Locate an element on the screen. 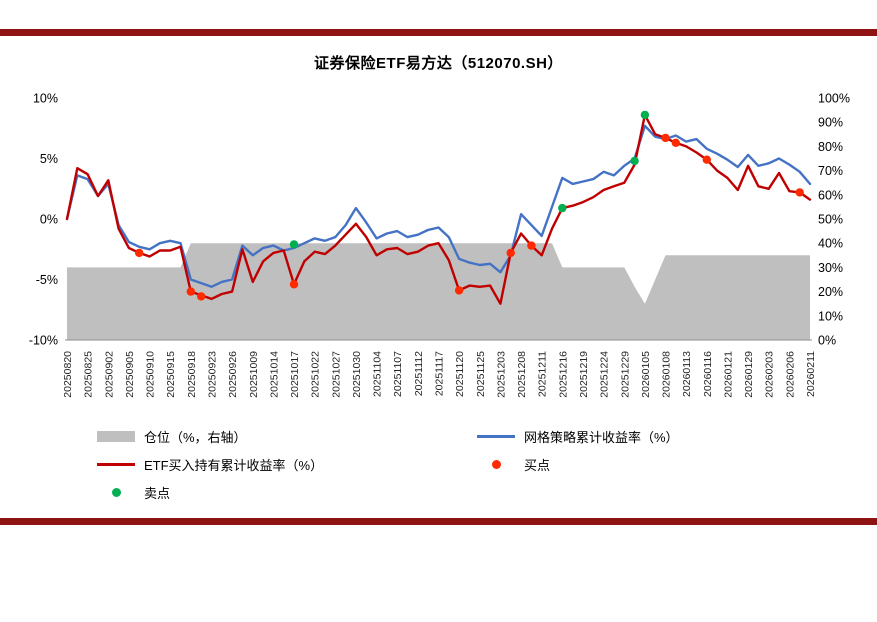 The width and height of the screenshot is (877, 622). right-axis-tick-label: 30% is located at coordinates (830, 268).